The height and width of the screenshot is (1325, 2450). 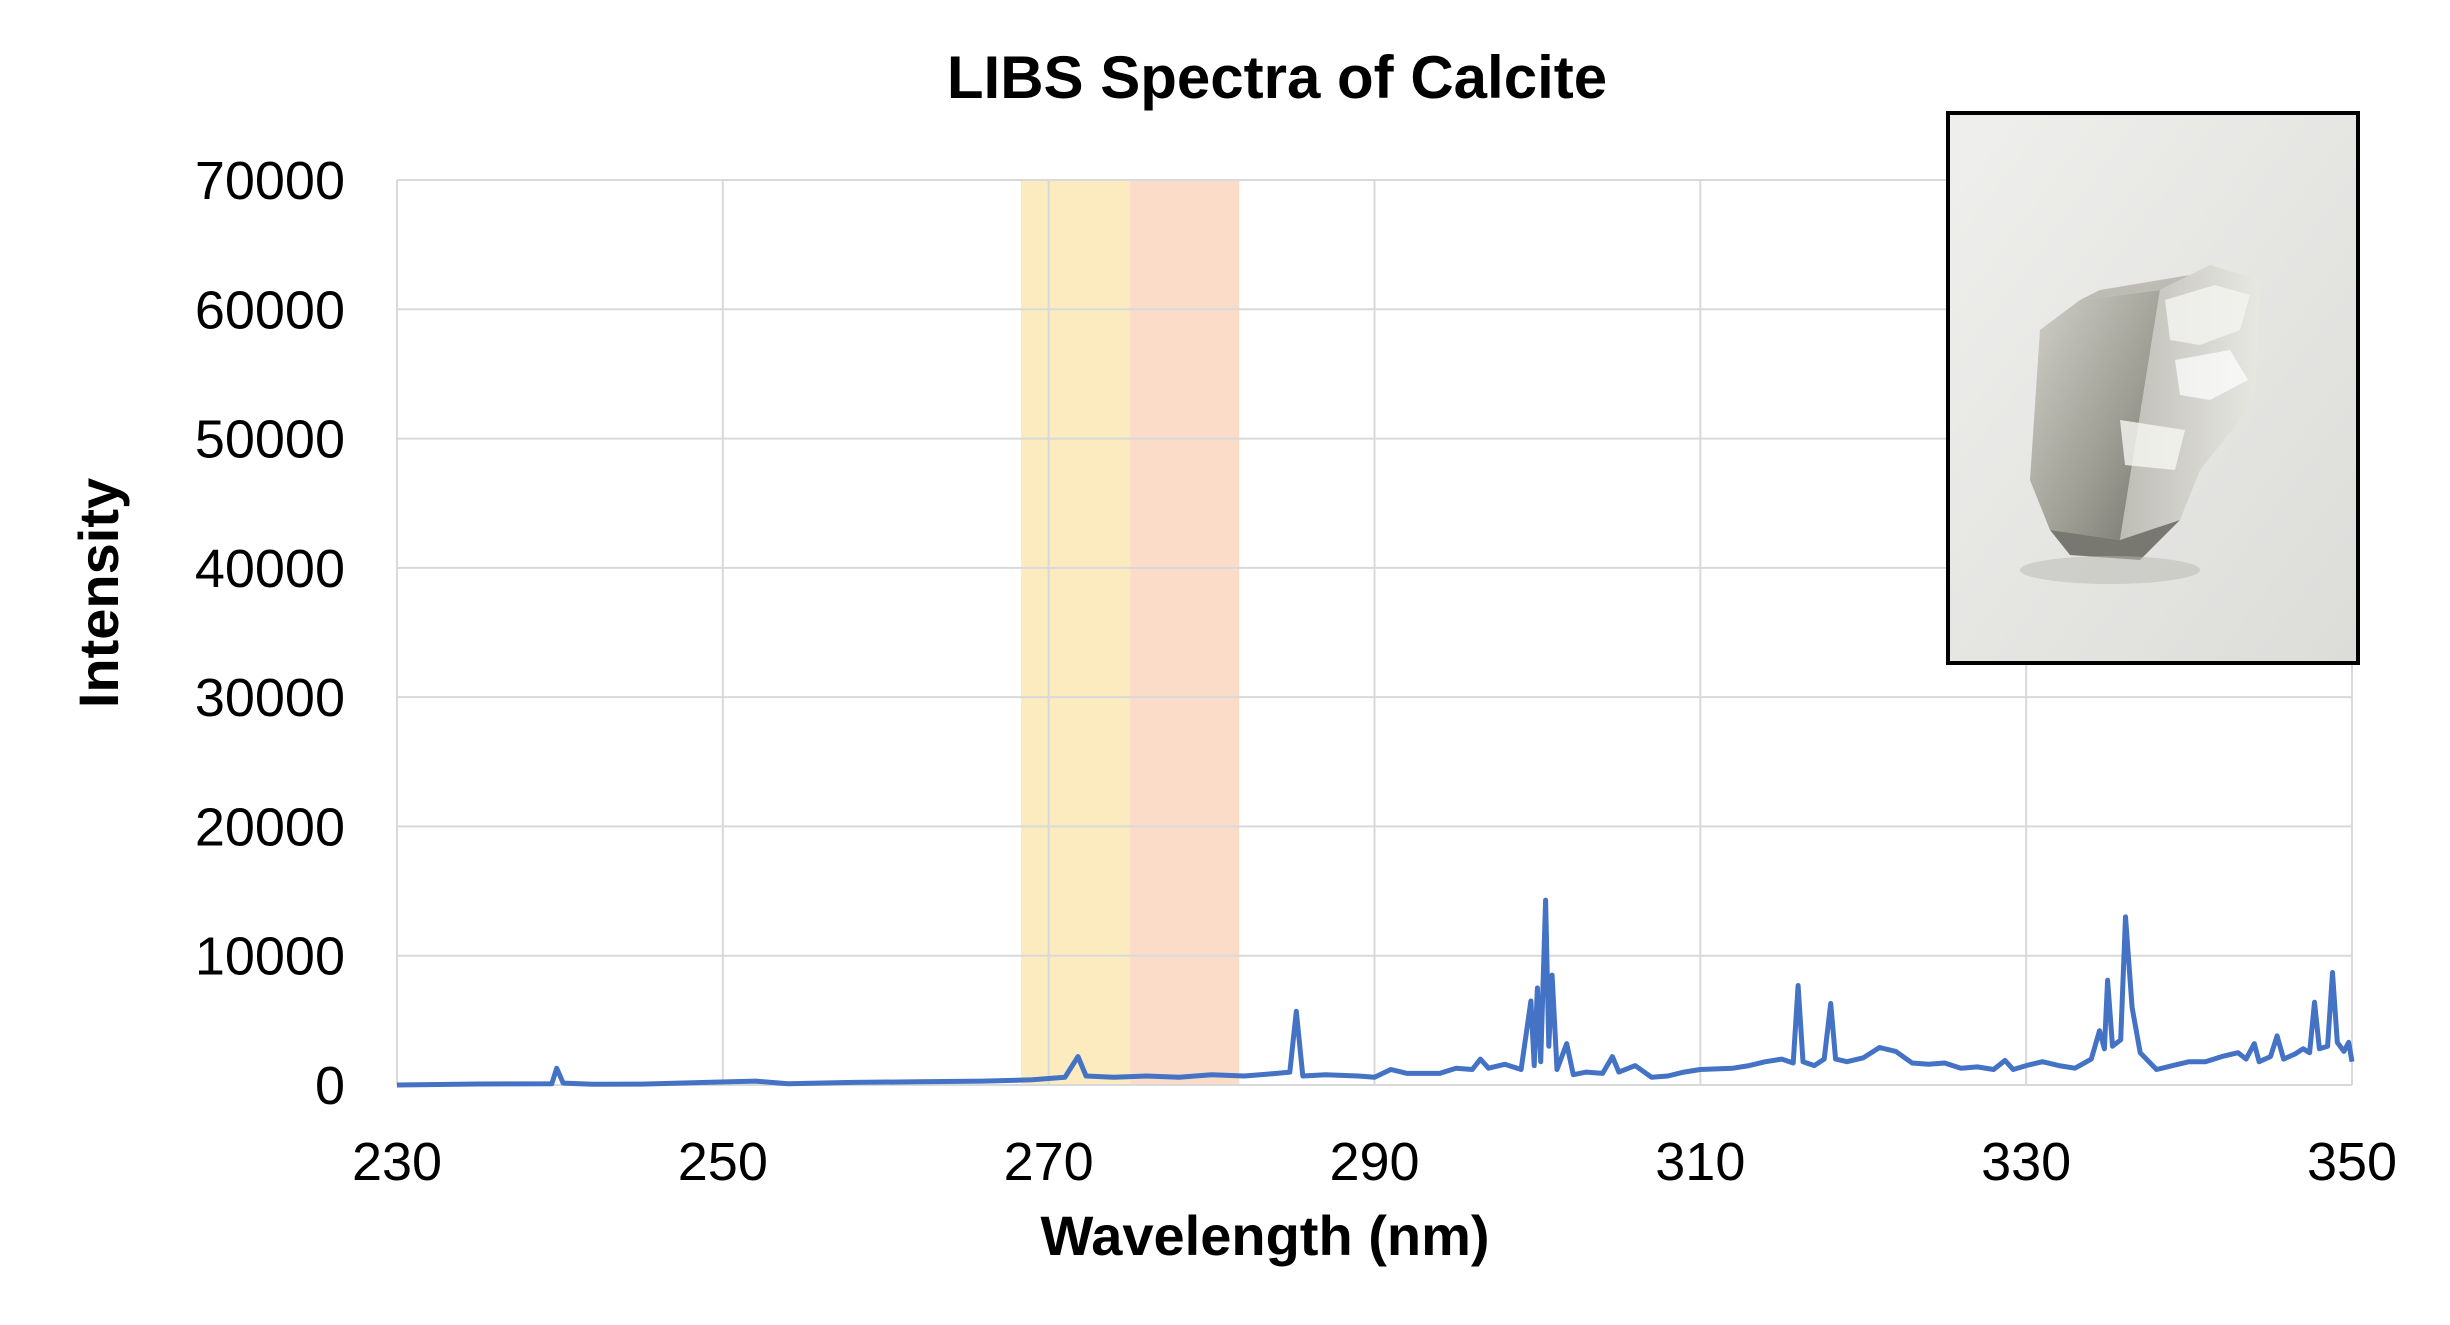 I want to click on highlight-bands, so click(x=1130, y=632).